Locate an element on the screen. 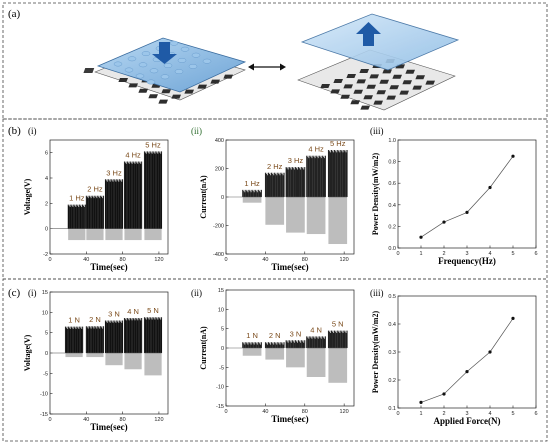 This screenshot has height=444, width=550. y-tick-label: 400 is located at coordinates (219, 141).